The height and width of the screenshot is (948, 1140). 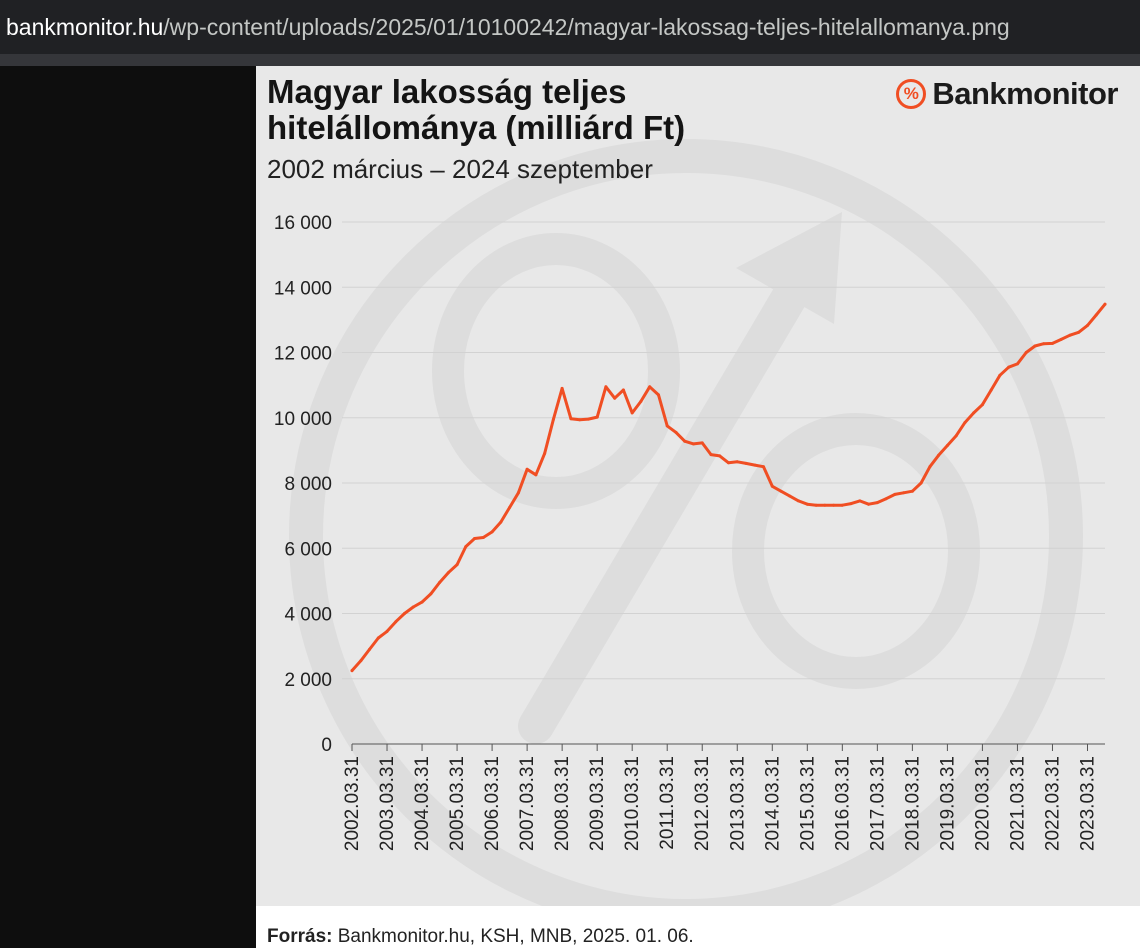 What do you see at coordinates (352, 803) in the screenshot?
I see `x-tick-label: 2002.03.31` at bounding box center [352, 803].